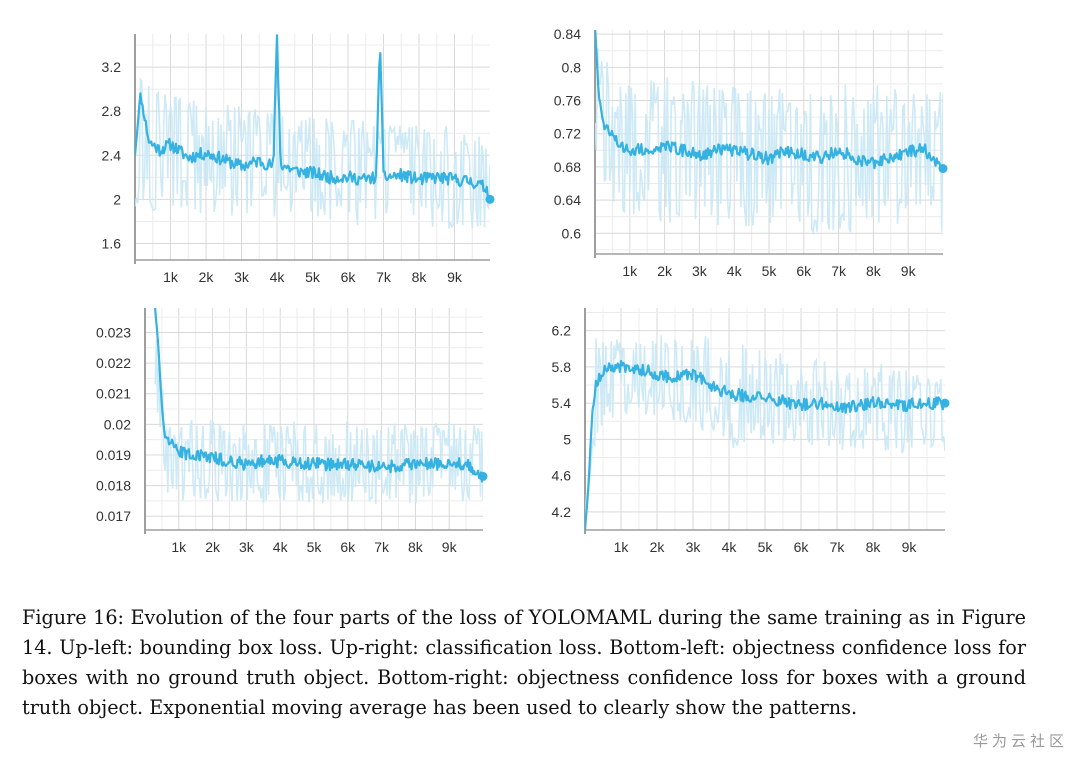  I want to click on y-tick-label: 0.017, so click(113, 516).